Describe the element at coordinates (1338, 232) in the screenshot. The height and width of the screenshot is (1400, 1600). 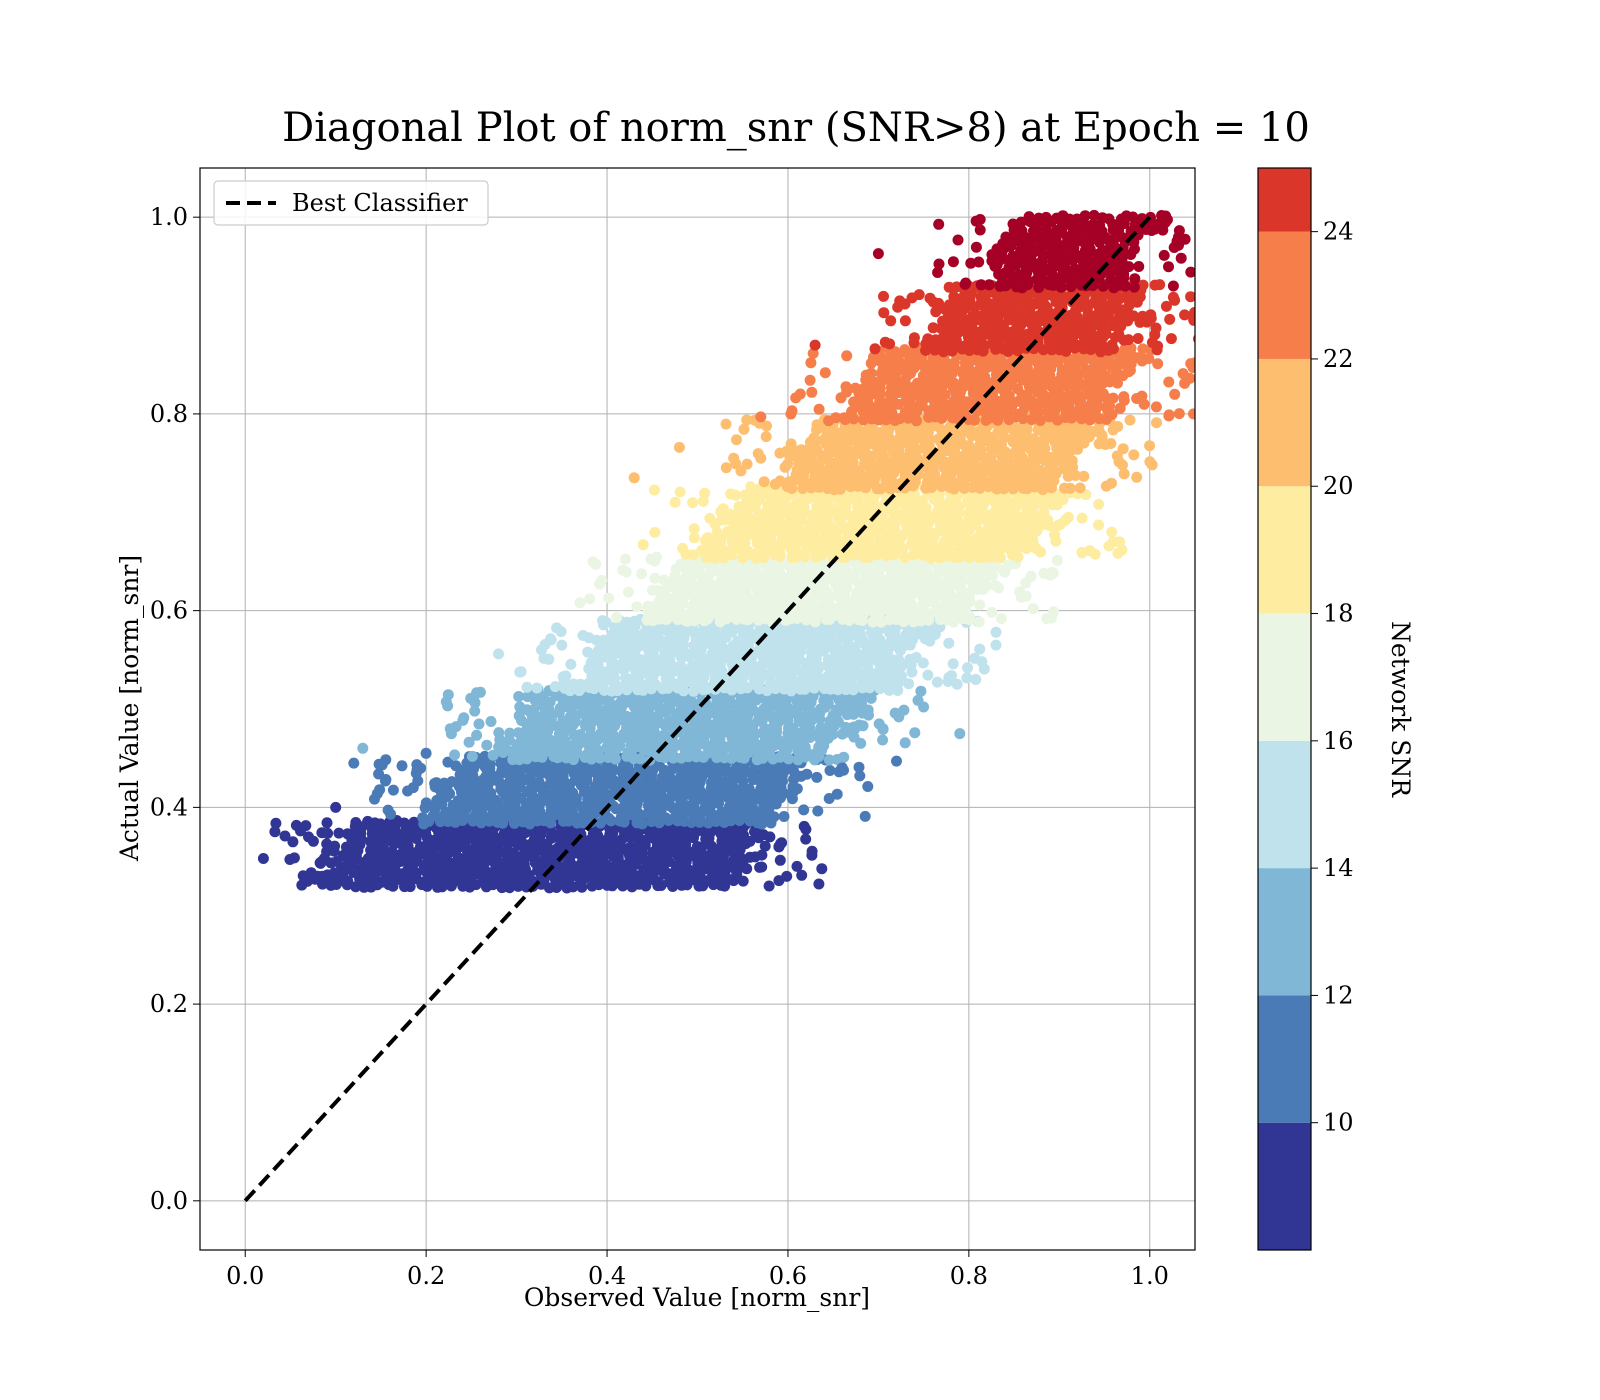
I see `colorbar-tick-label: 24` at that location.